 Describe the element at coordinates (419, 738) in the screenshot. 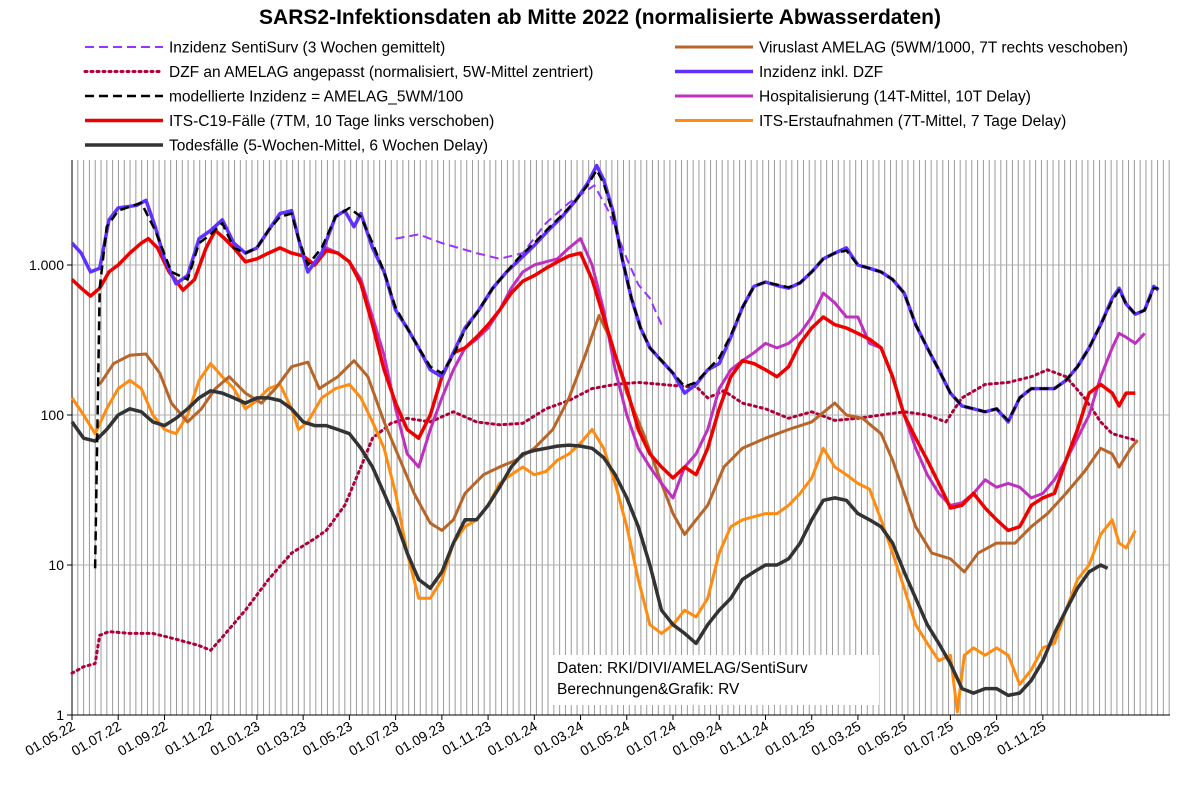

I see `x-tick-label: 01.09.23` at that location.